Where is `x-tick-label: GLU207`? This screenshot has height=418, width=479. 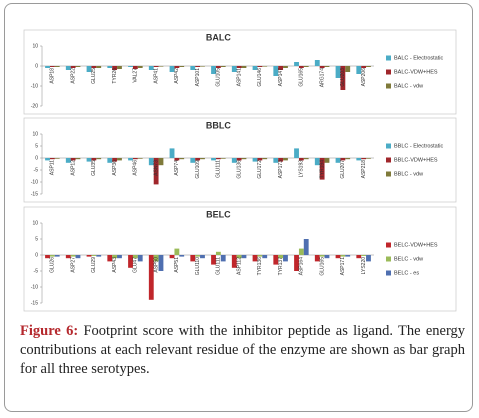
x-tick-label: GLU207 is located at coordinates (343, 169).